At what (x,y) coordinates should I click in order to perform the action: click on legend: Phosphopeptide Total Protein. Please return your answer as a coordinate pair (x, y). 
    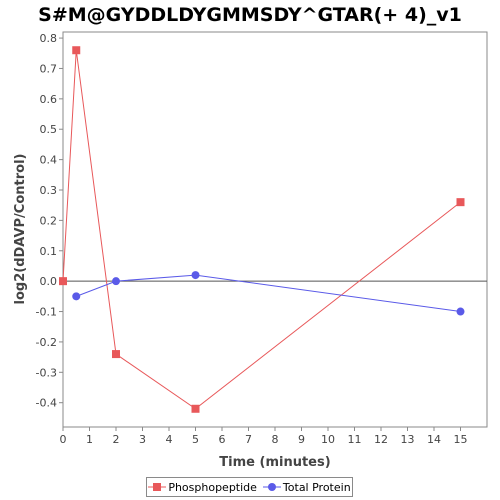
    Looking at the image, I should click on (249, 487).